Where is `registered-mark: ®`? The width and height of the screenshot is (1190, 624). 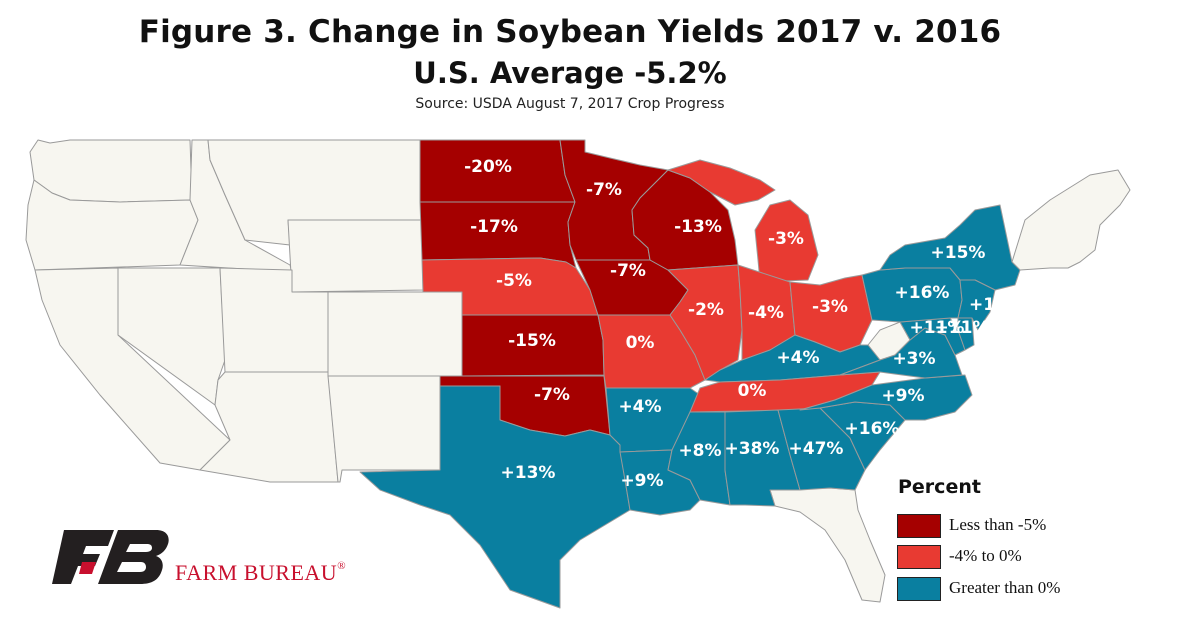
registered-mark: ® is located at coordinates (342, 566).